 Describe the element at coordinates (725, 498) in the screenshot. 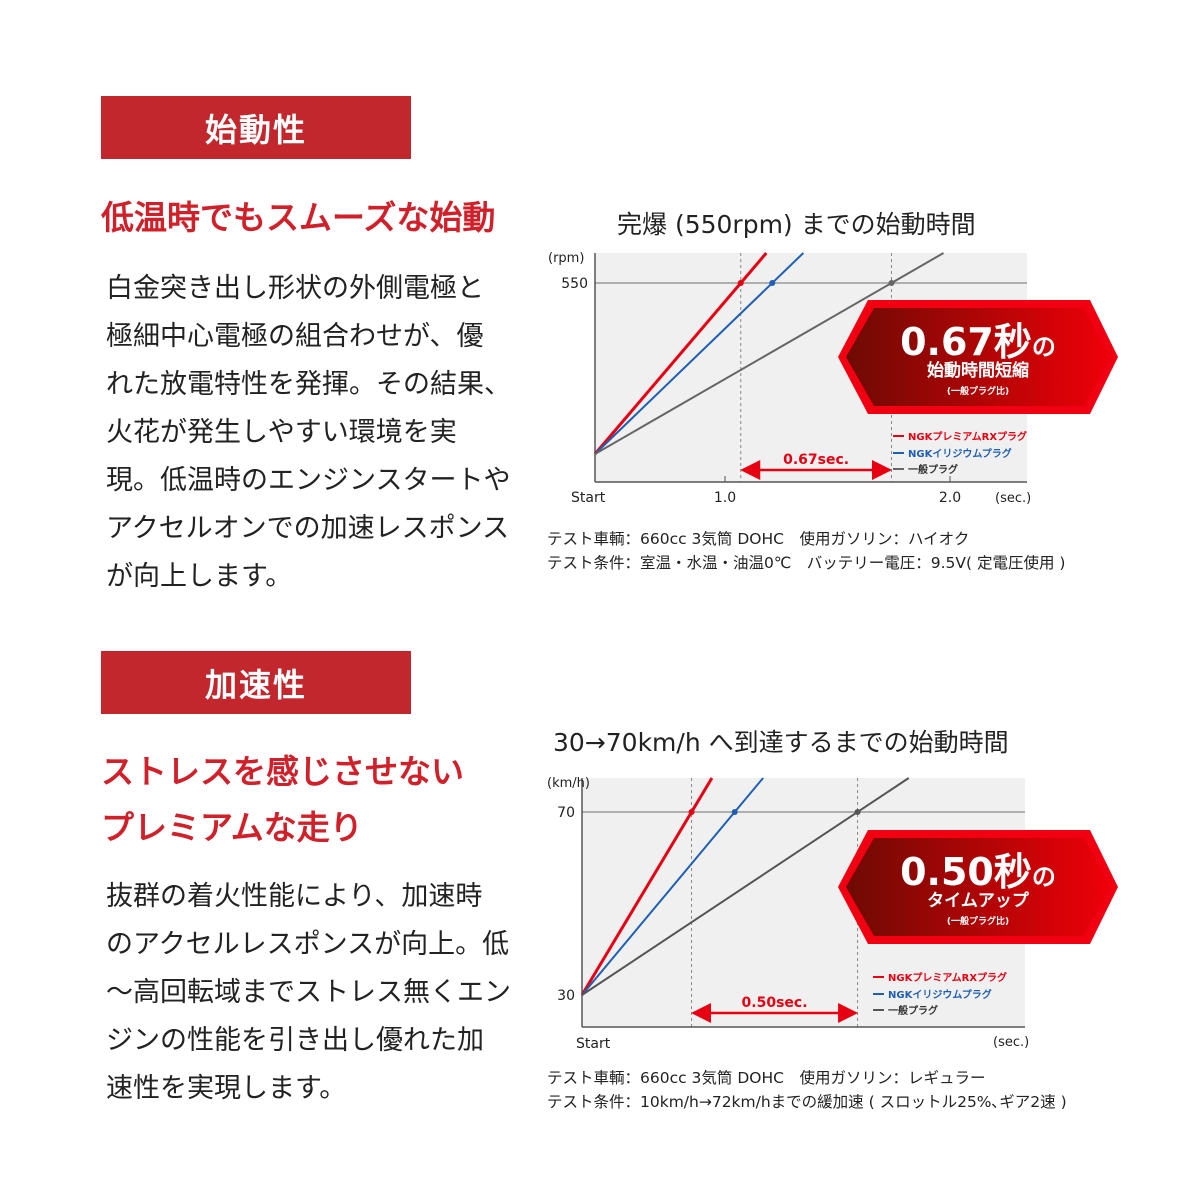

I see `x-tick-label: 1.0` at that location.